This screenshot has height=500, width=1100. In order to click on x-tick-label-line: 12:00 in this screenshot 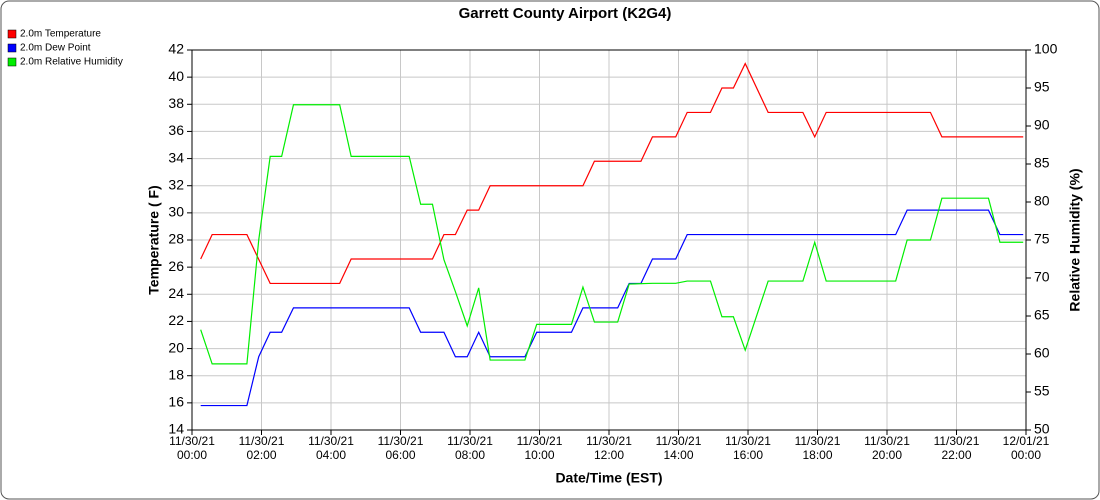, I will do `click(609, 455)`.